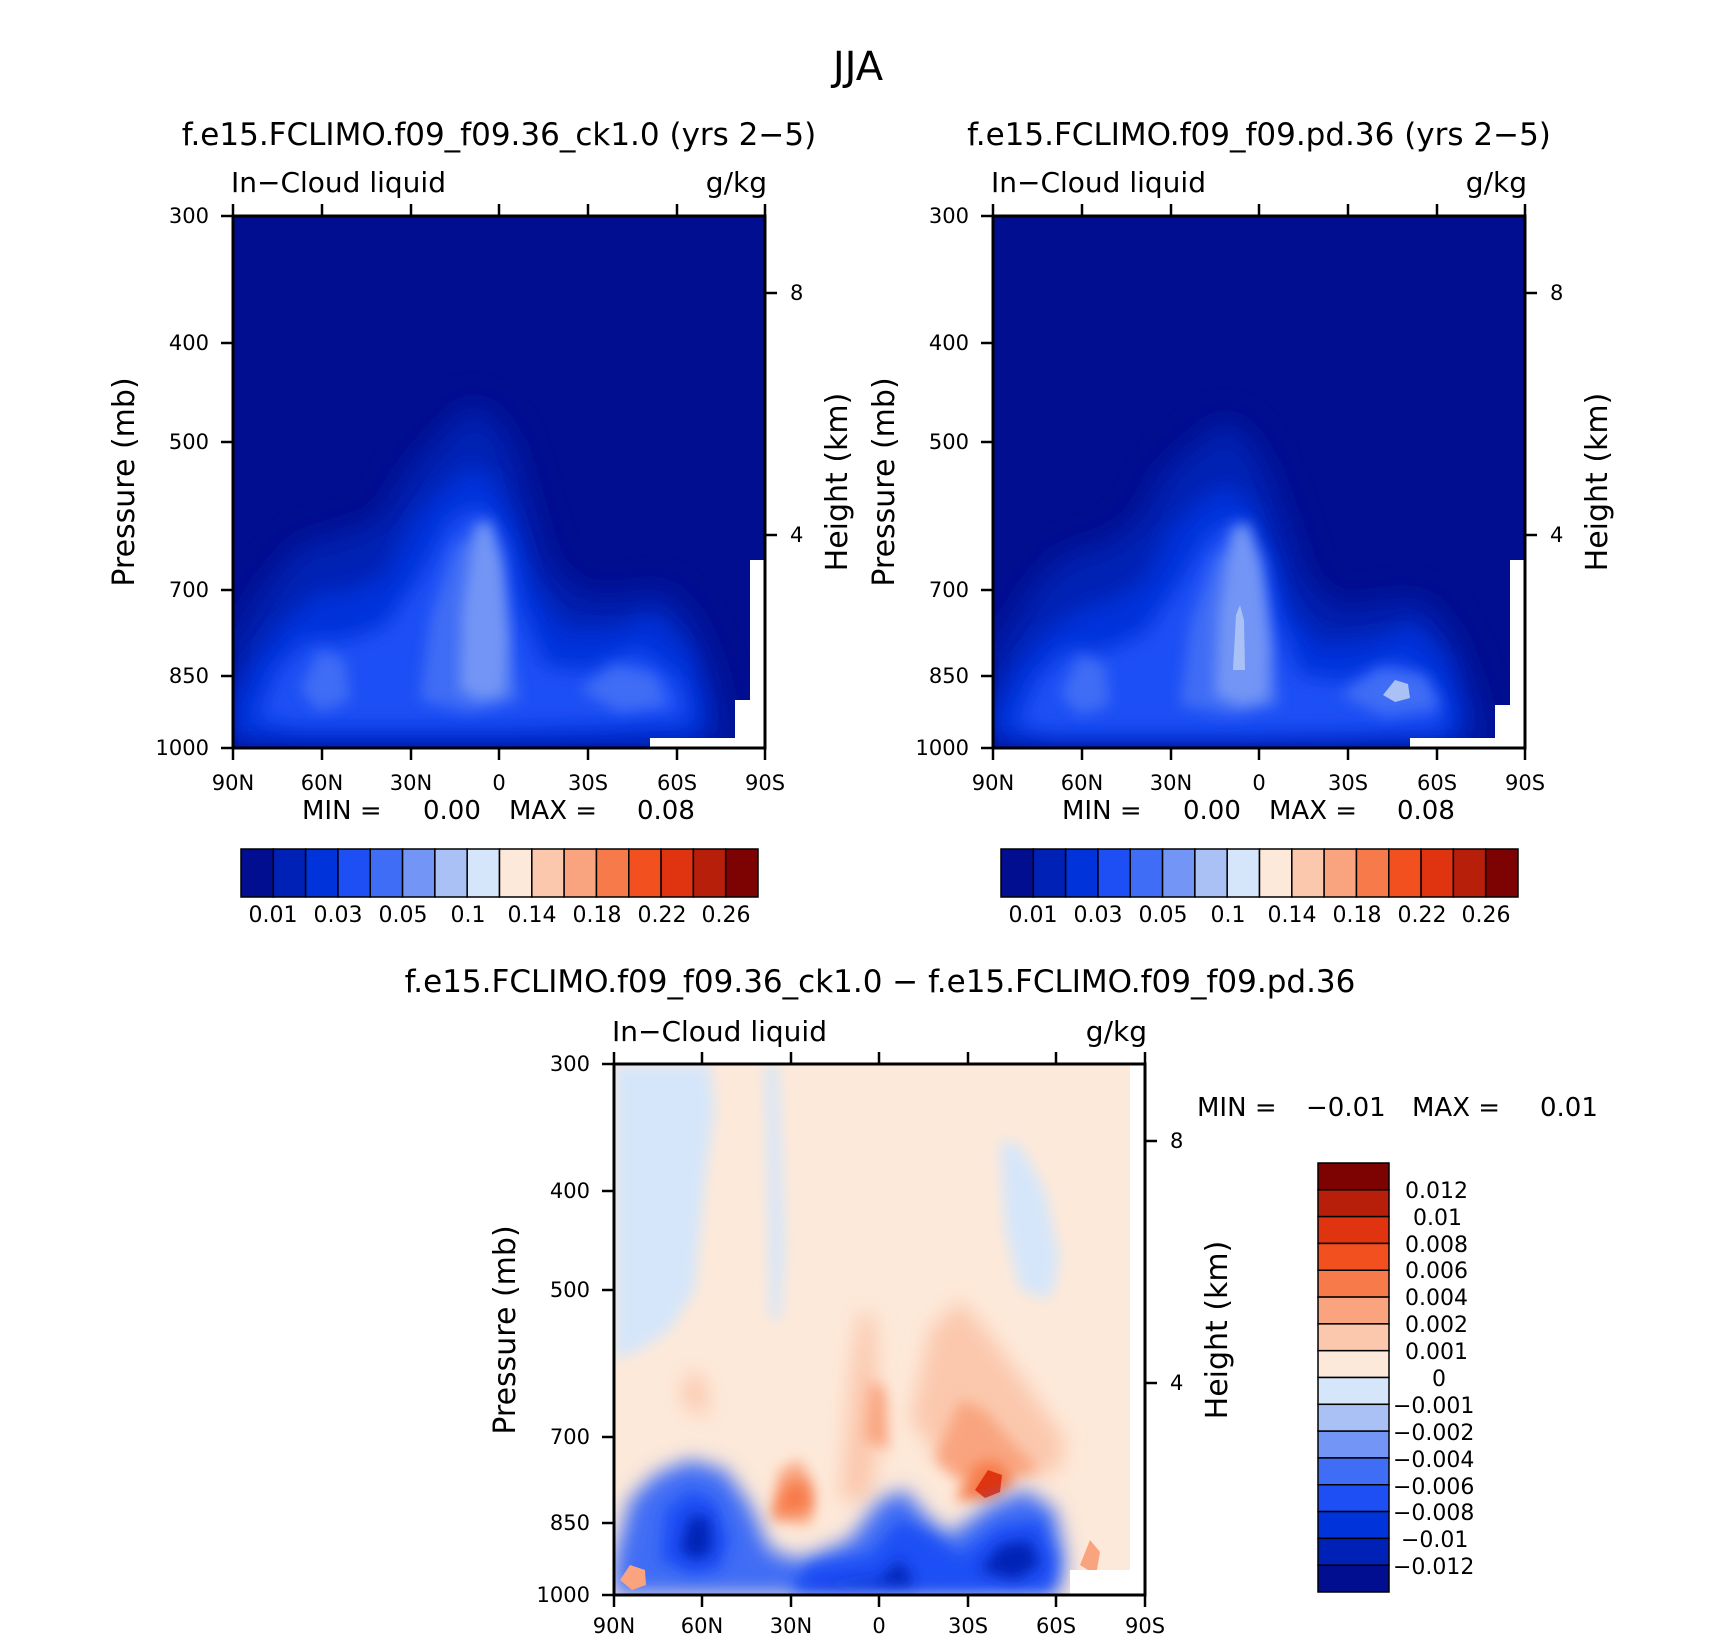  I want to click on colorbar-label: 0.05, so click(403, 915).